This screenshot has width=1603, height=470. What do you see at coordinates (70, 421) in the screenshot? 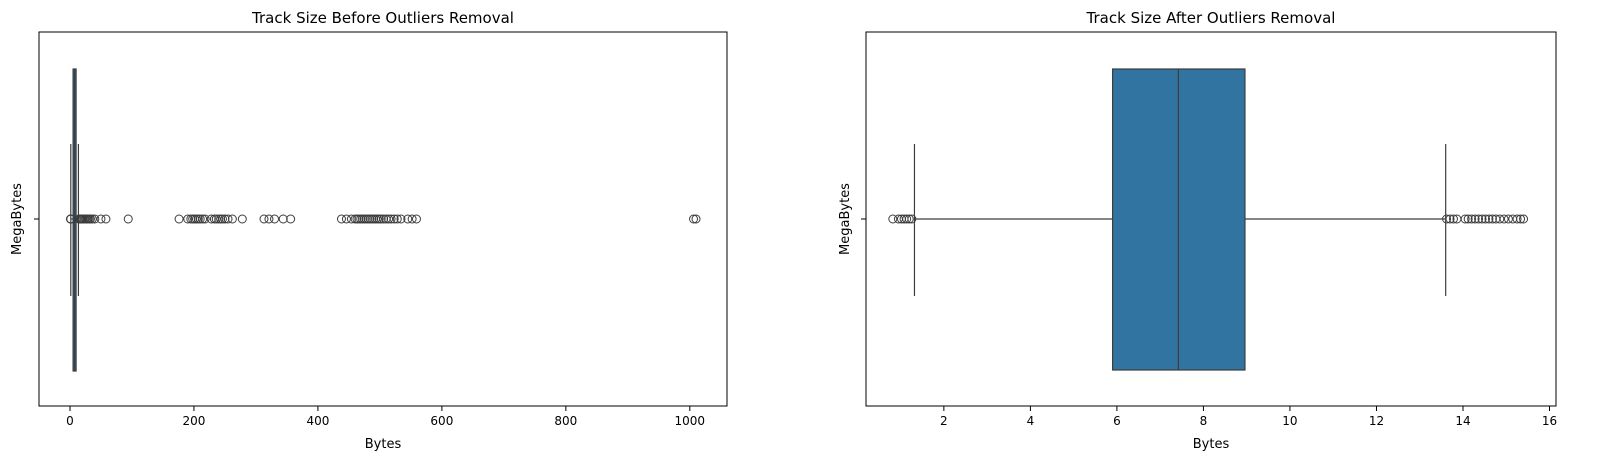
I see `x-tick-label: 0` at bounding box center [70, 421].